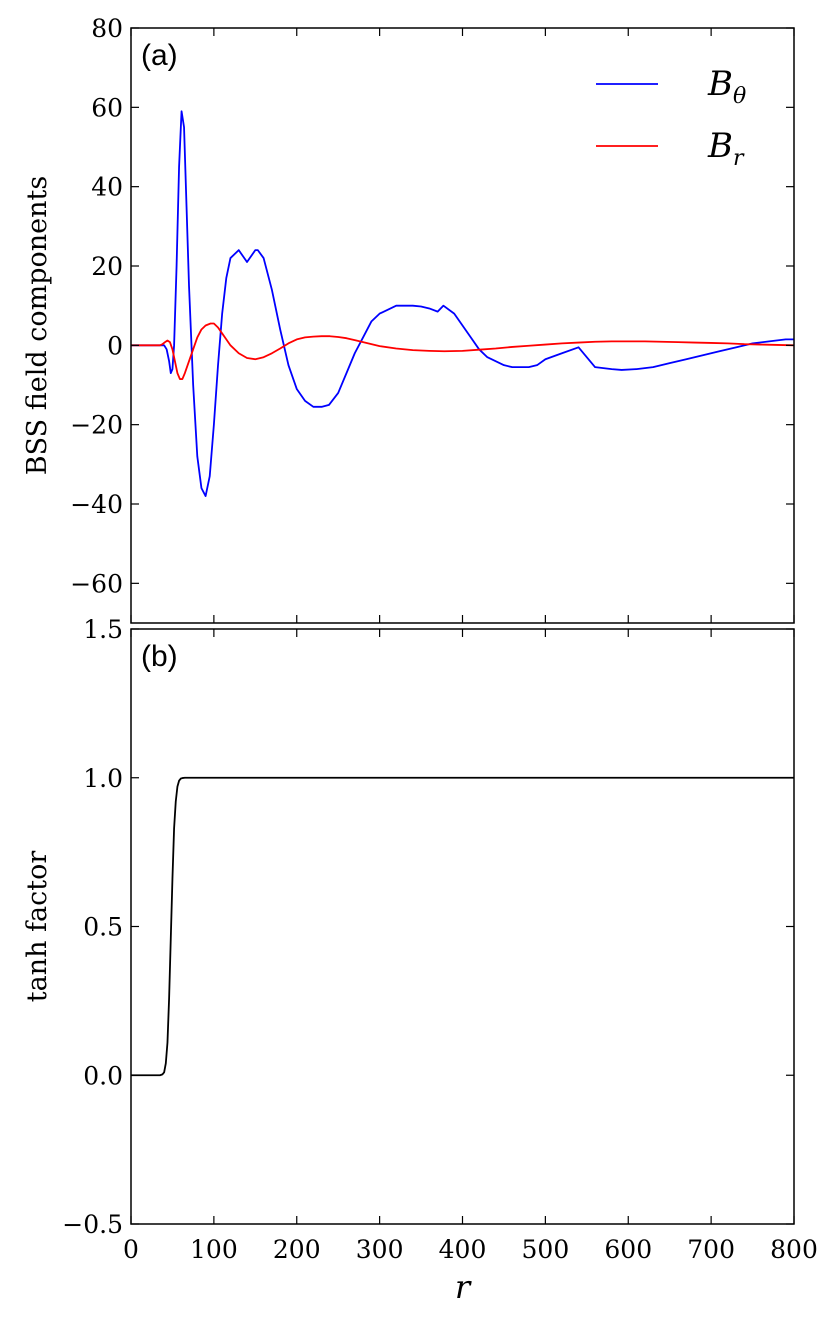 The image size is (830, 1318). I want to click on x-tick-label: 400, so click(463, 1249).